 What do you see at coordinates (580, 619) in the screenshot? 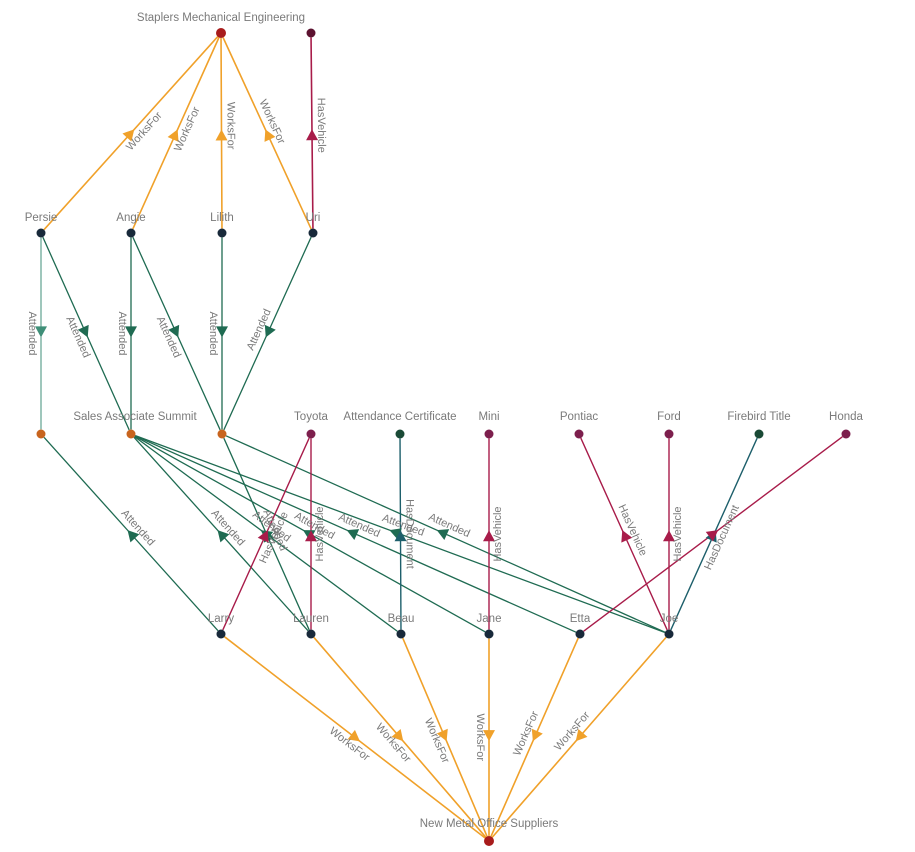
I see `node-label-etta: Etta` at bounding box center [580, 619].